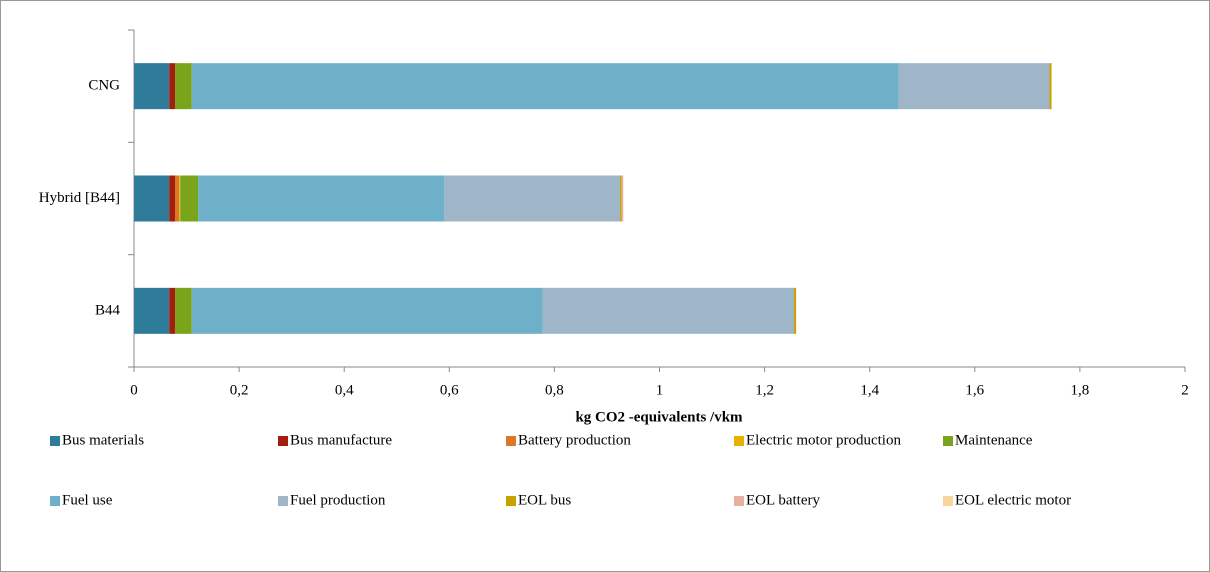 The image size is (1210, 572). What do you see at coordinates (341, 440) in the screenshot?
I see `legend-label: Bus manufacture` at bounding box center [341, 440].